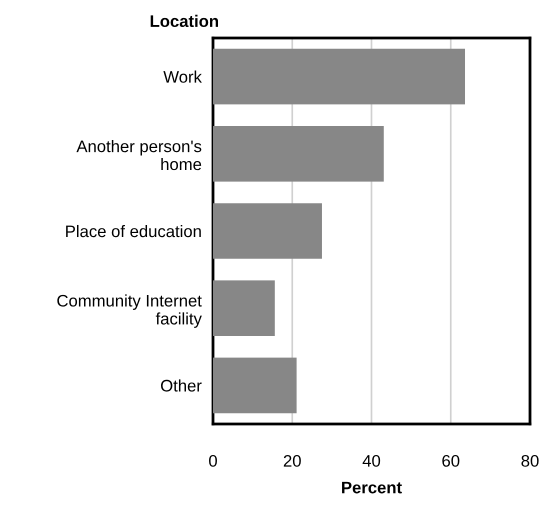  Describe the element at coordinates (129, 311) in the screenshot. I see `y-tick-label: Community Internet facility` at that location.